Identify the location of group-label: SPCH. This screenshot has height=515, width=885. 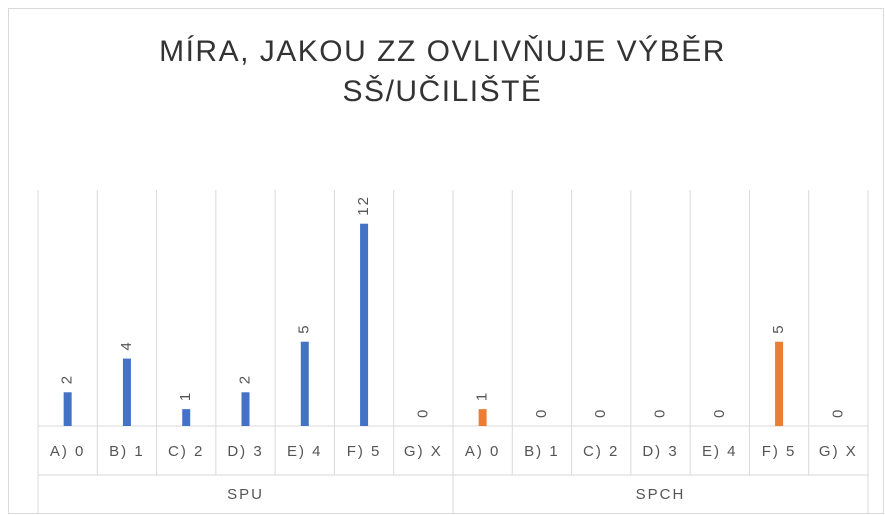
(661, 494).